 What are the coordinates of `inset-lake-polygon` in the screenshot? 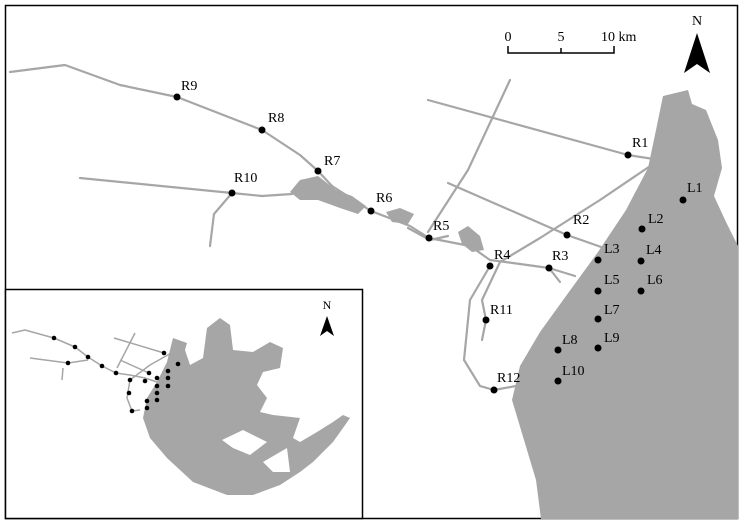 It's located at (246, 406).